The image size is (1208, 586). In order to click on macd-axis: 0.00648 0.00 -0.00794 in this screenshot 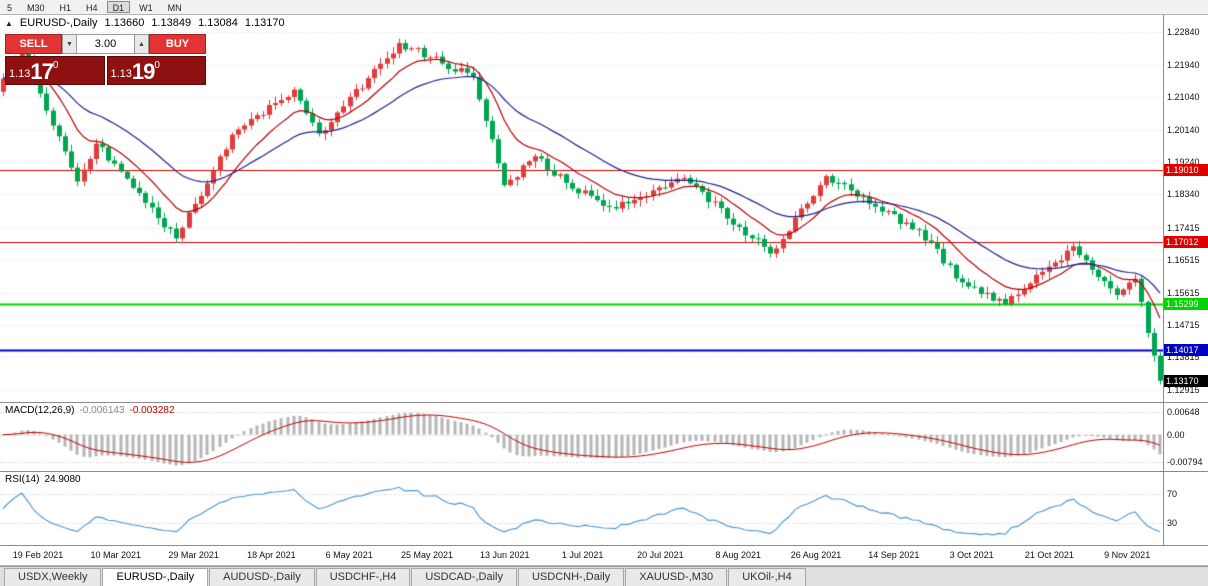, I will do `click(1185, 437)`.